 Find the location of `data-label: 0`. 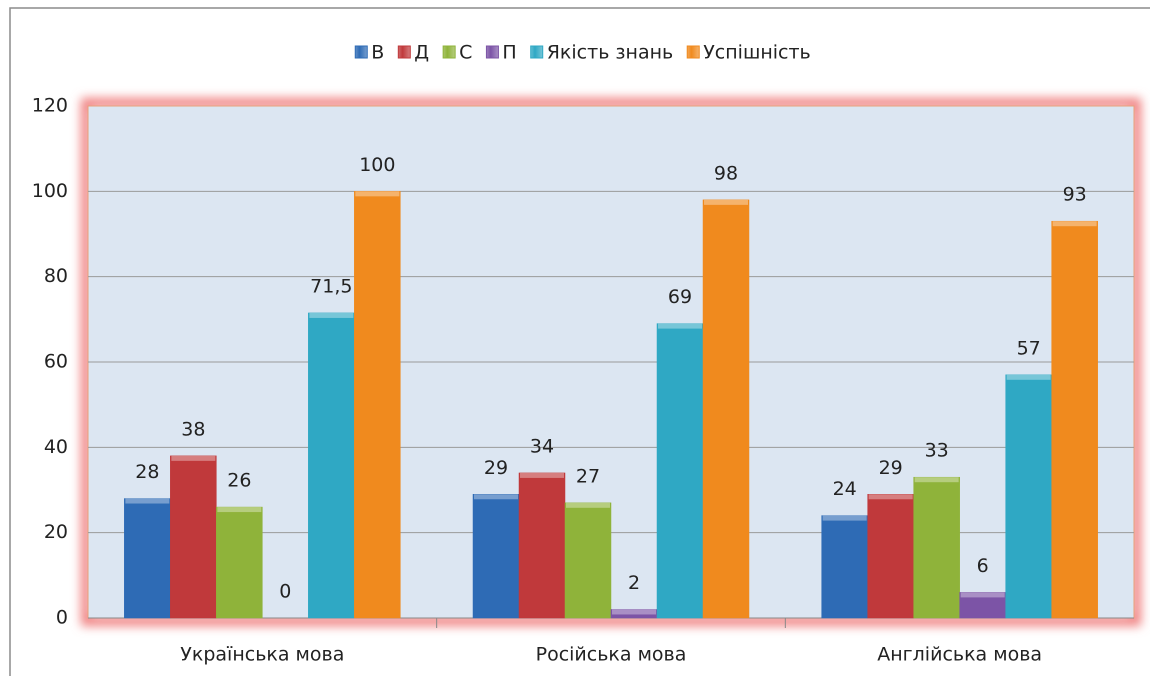

data-label: 0 is located at coordinates (285, 592).